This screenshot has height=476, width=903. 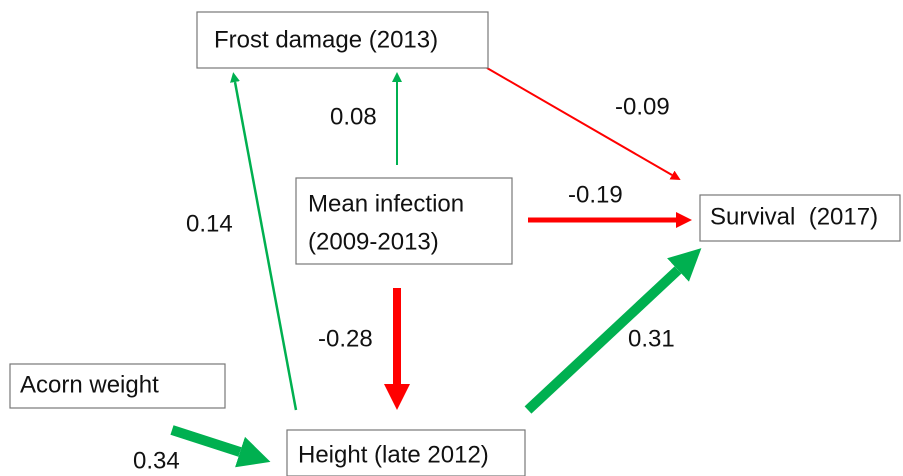 I want to click on node-label: Height (late 2012), so click(x=393, y=454).